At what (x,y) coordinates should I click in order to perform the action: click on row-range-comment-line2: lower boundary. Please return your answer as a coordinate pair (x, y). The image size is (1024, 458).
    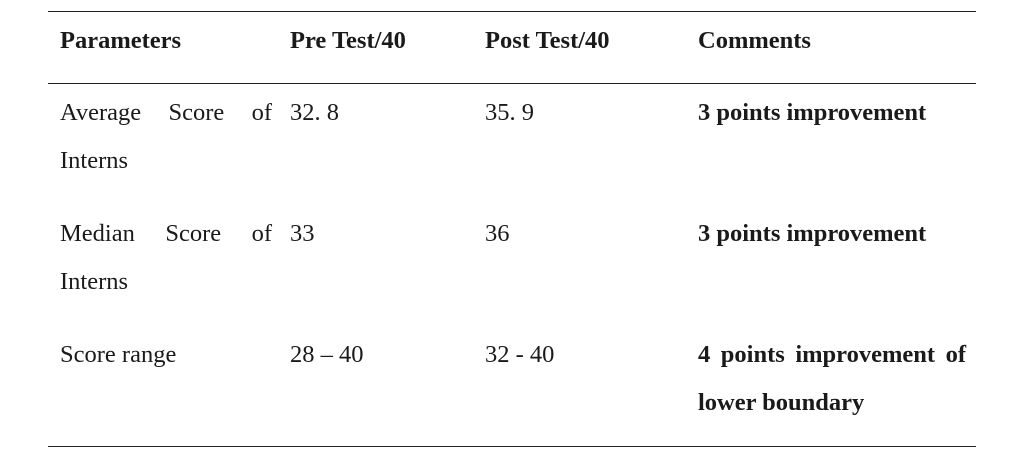
    Looking at the image, I should click on (781, 402).